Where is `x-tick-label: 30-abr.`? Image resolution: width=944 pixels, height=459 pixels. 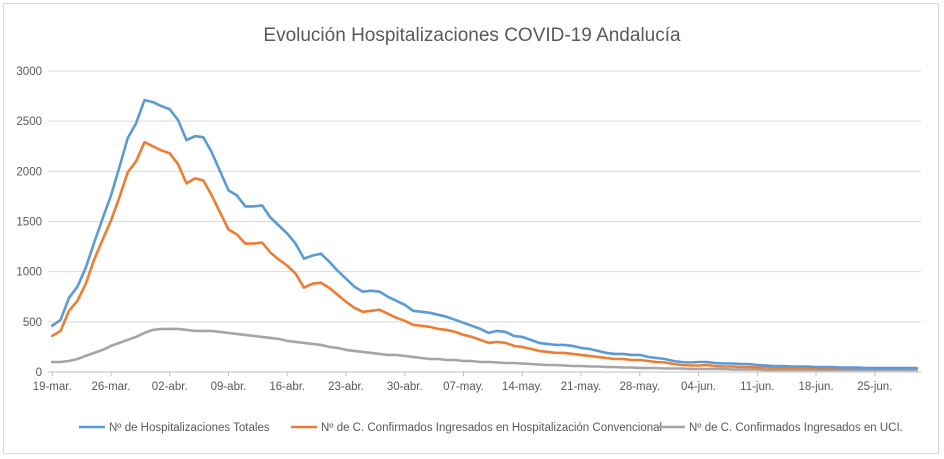
x-tick-label: 30-abr. is located at coordinates (405, 387).